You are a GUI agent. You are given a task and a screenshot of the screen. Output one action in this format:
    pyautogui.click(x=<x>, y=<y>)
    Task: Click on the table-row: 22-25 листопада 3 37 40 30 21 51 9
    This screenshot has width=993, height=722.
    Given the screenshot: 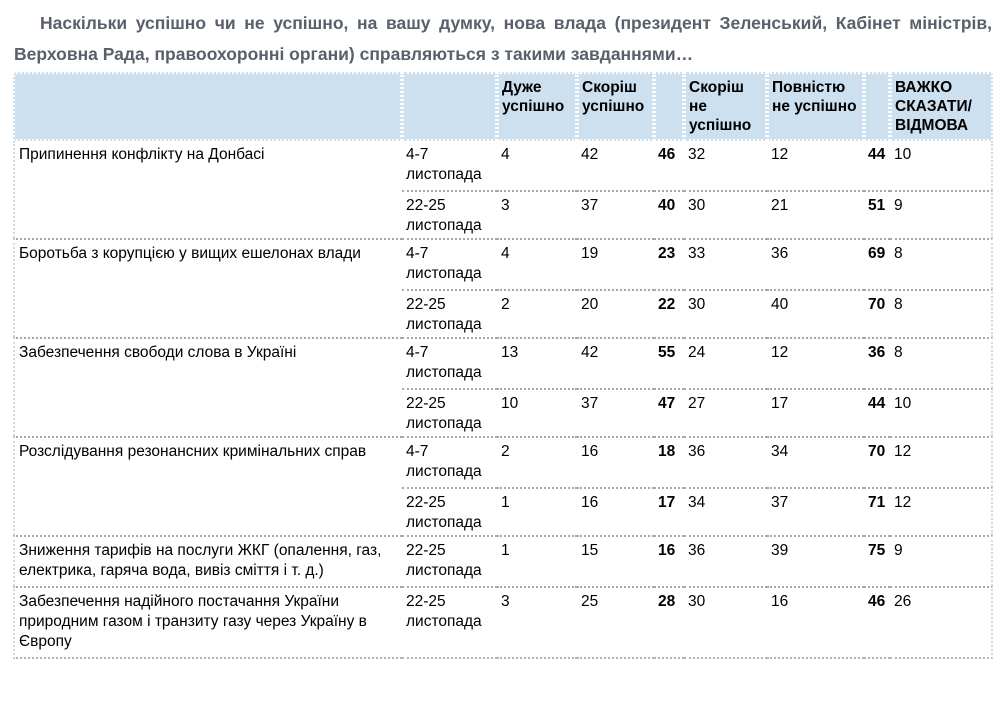 What is the action you would take?
    pyautogui.click(x=503, y=214)
    